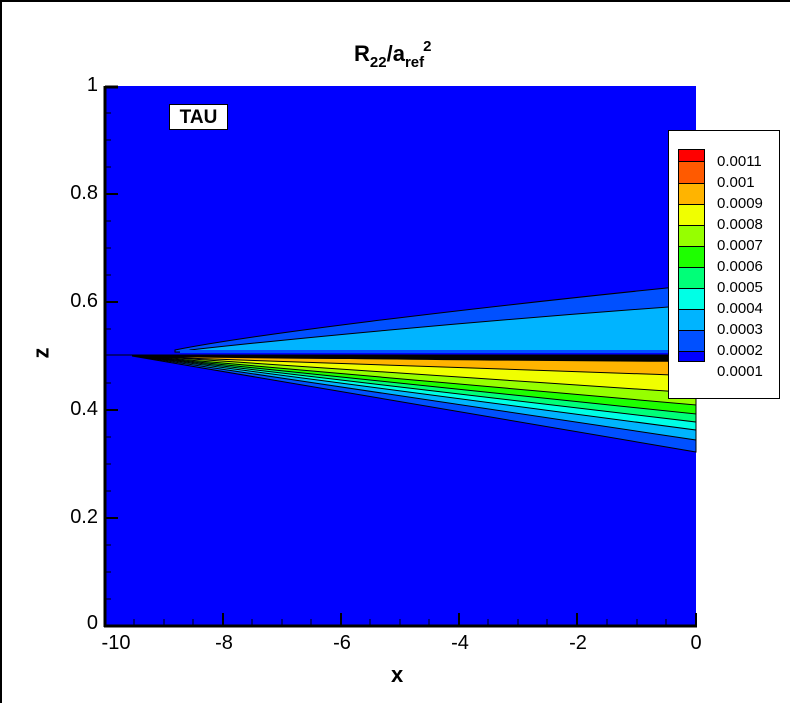 The image size is (790, 703). I want to click on legend-label: 0.0006, so click(740, 266).